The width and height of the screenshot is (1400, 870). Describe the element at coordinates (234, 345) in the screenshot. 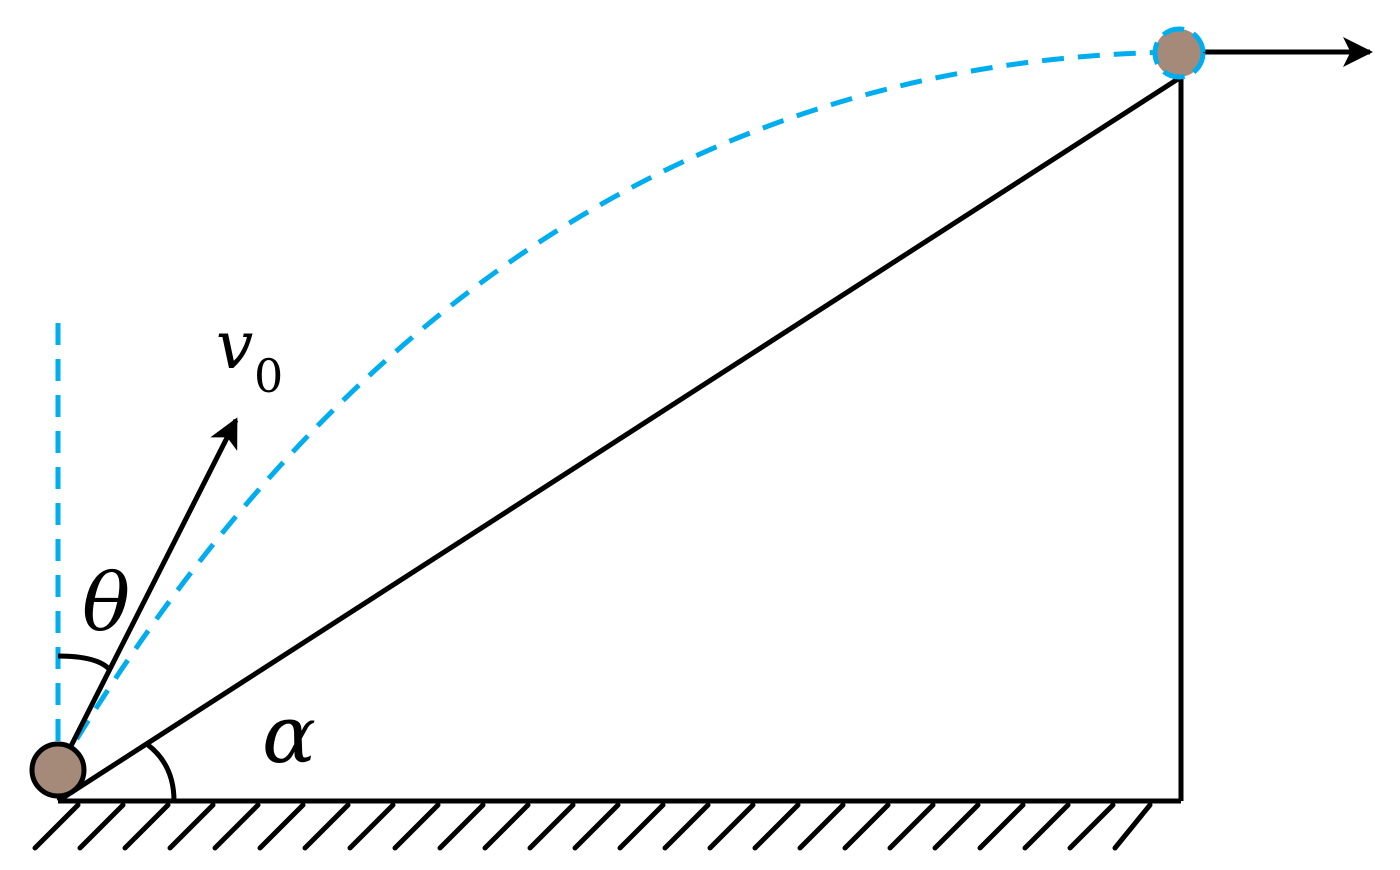

I see `velocity-label: v` at that location.